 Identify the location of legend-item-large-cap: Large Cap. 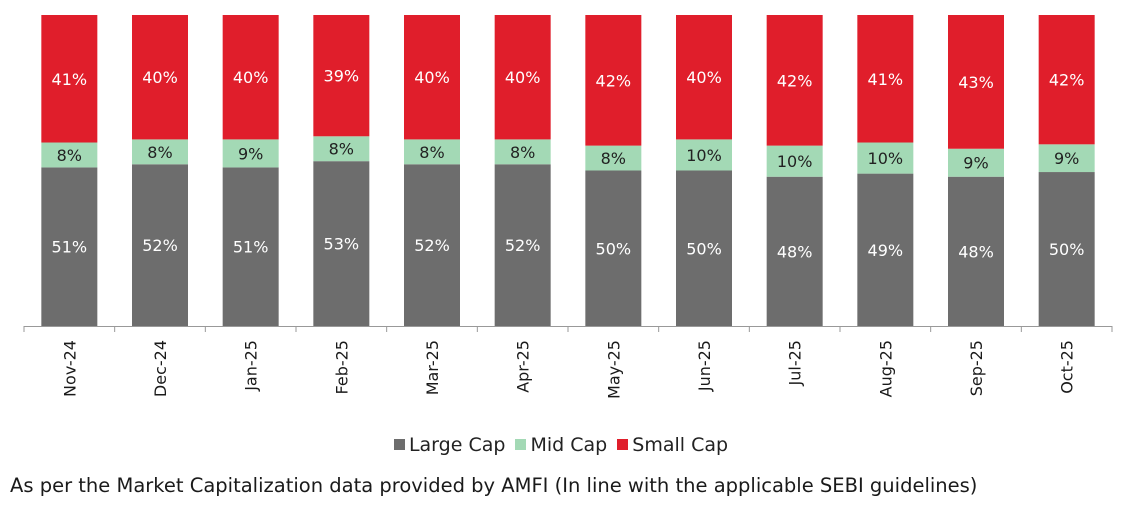
(449, 445).